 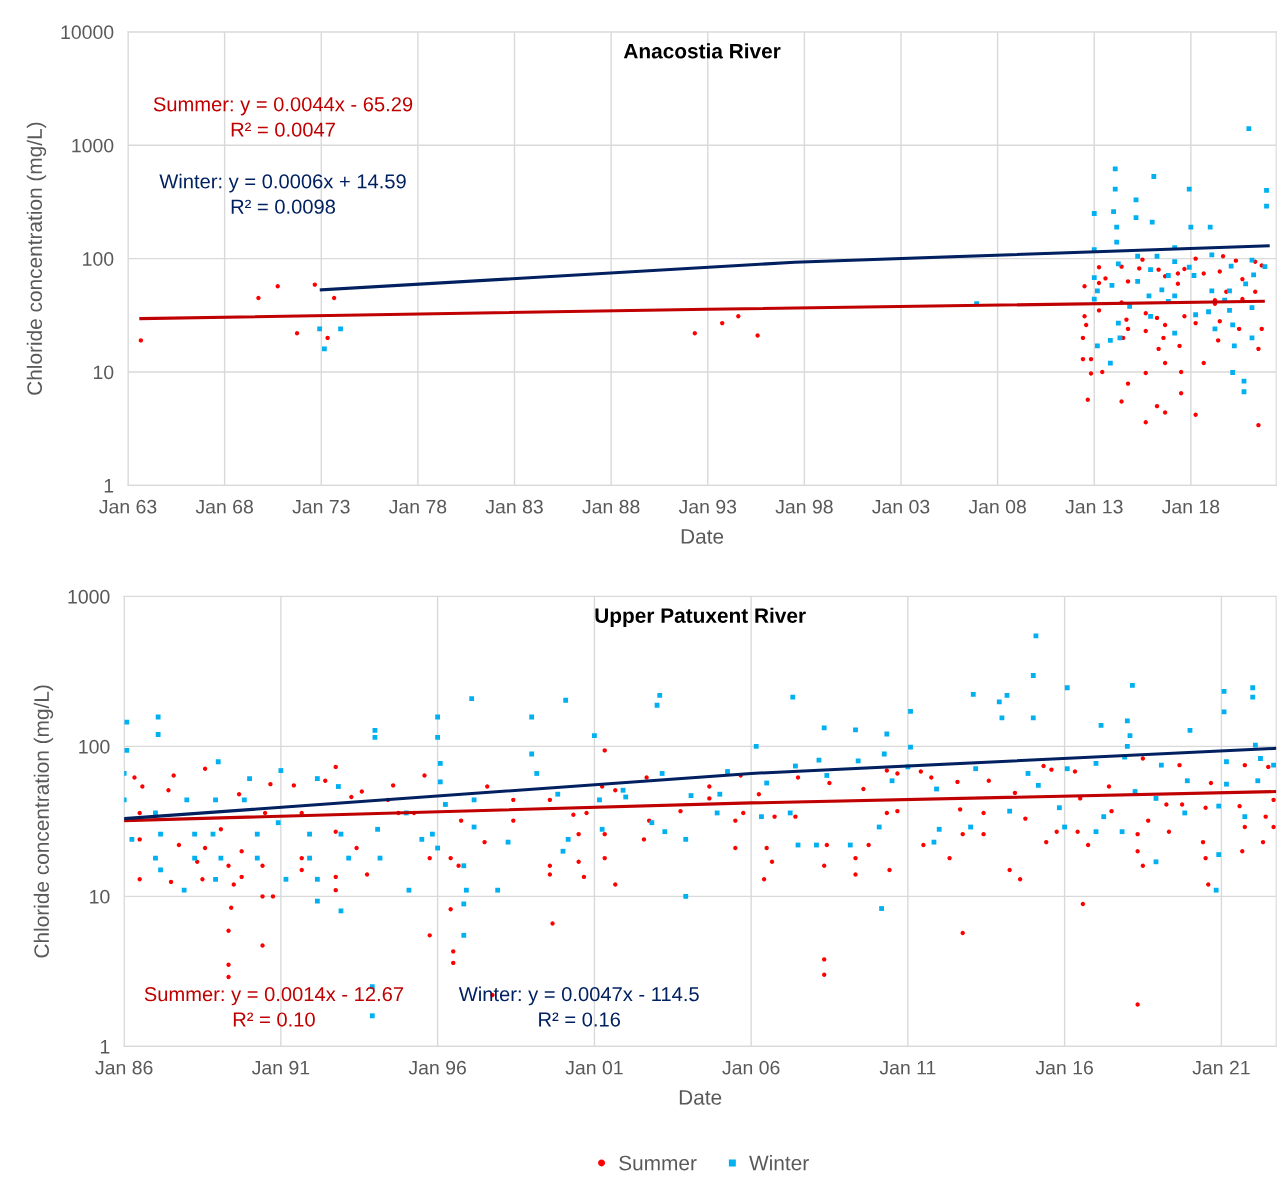 I want to click on text: Upper Patuxent River, so click(x=700, y=617).